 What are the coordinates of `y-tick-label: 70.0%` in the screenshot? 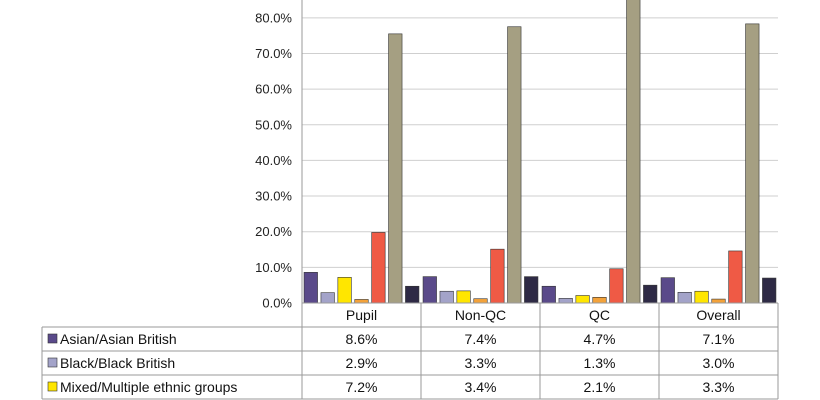 It's located at (273, 53).